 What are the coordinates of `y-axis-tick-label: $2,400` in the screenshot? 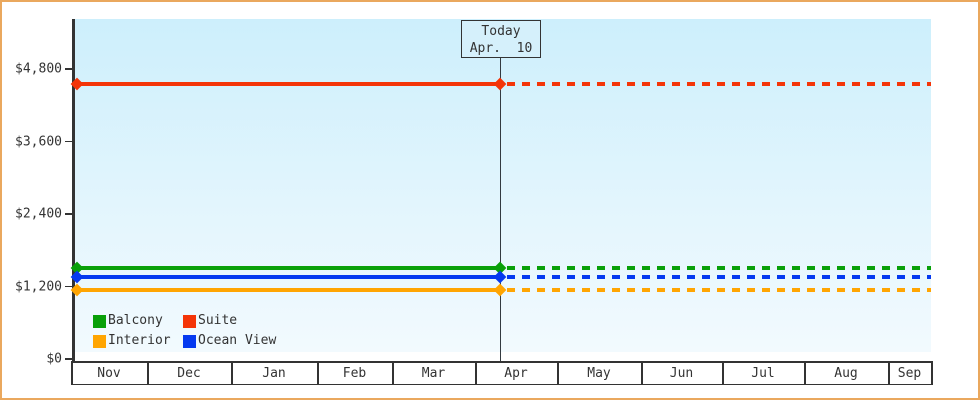 It's located at (38, 214).